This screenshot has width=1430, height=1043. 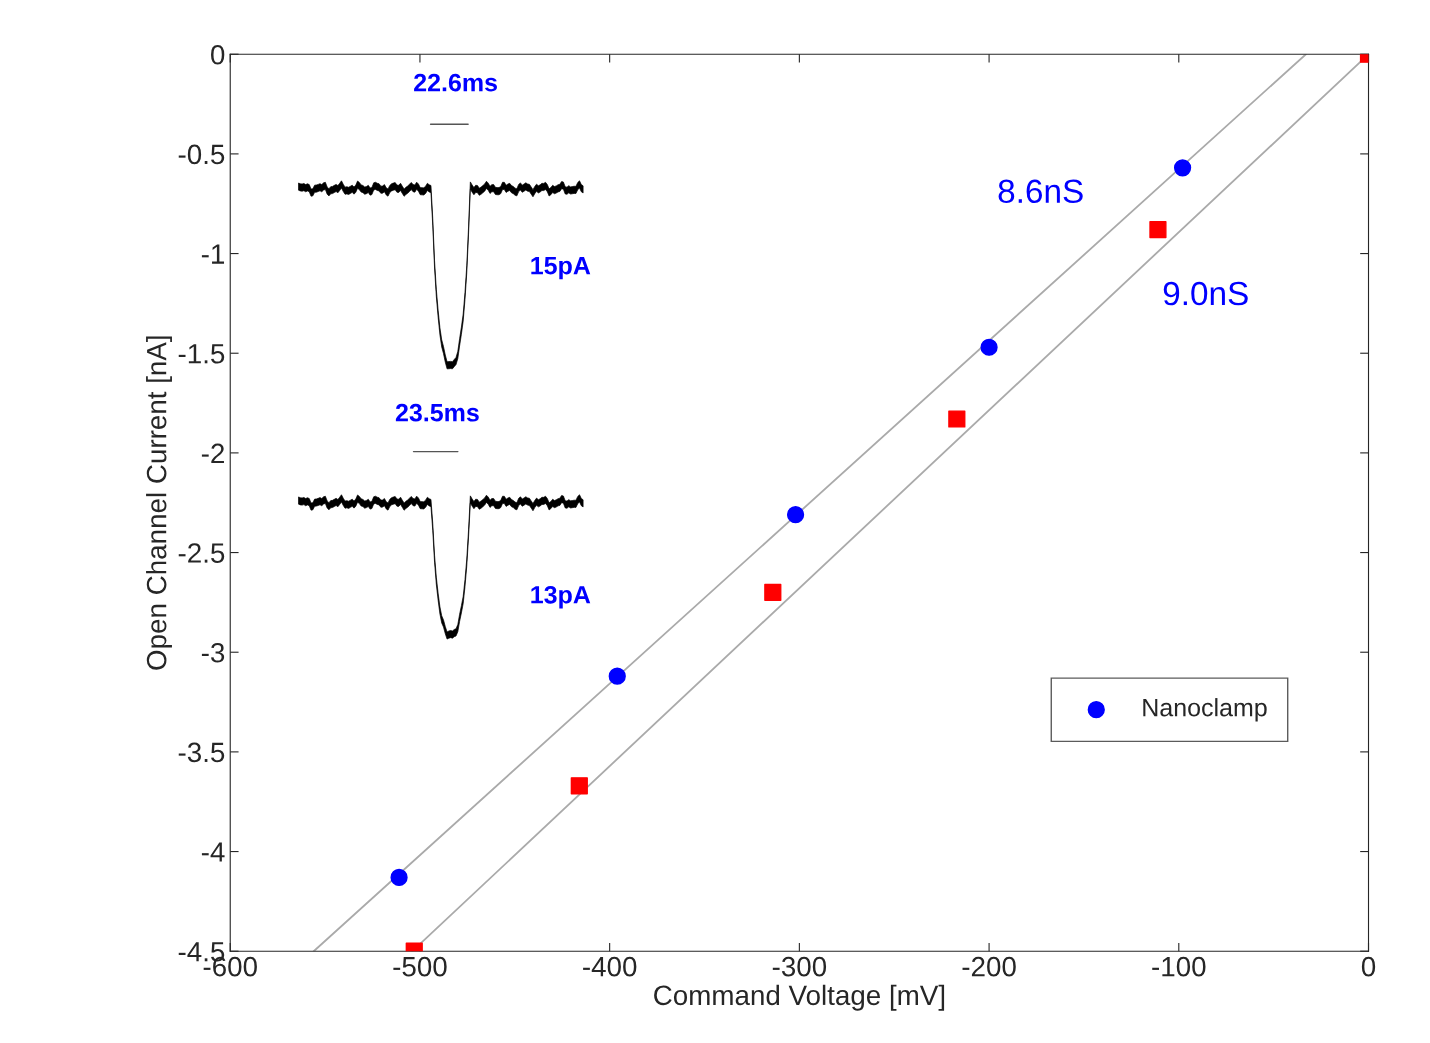 What do you see at coordinates (1205, 710) in the screenshot?
I see `legend-label: Nanoclamp` at bounding box center [1205, 710].